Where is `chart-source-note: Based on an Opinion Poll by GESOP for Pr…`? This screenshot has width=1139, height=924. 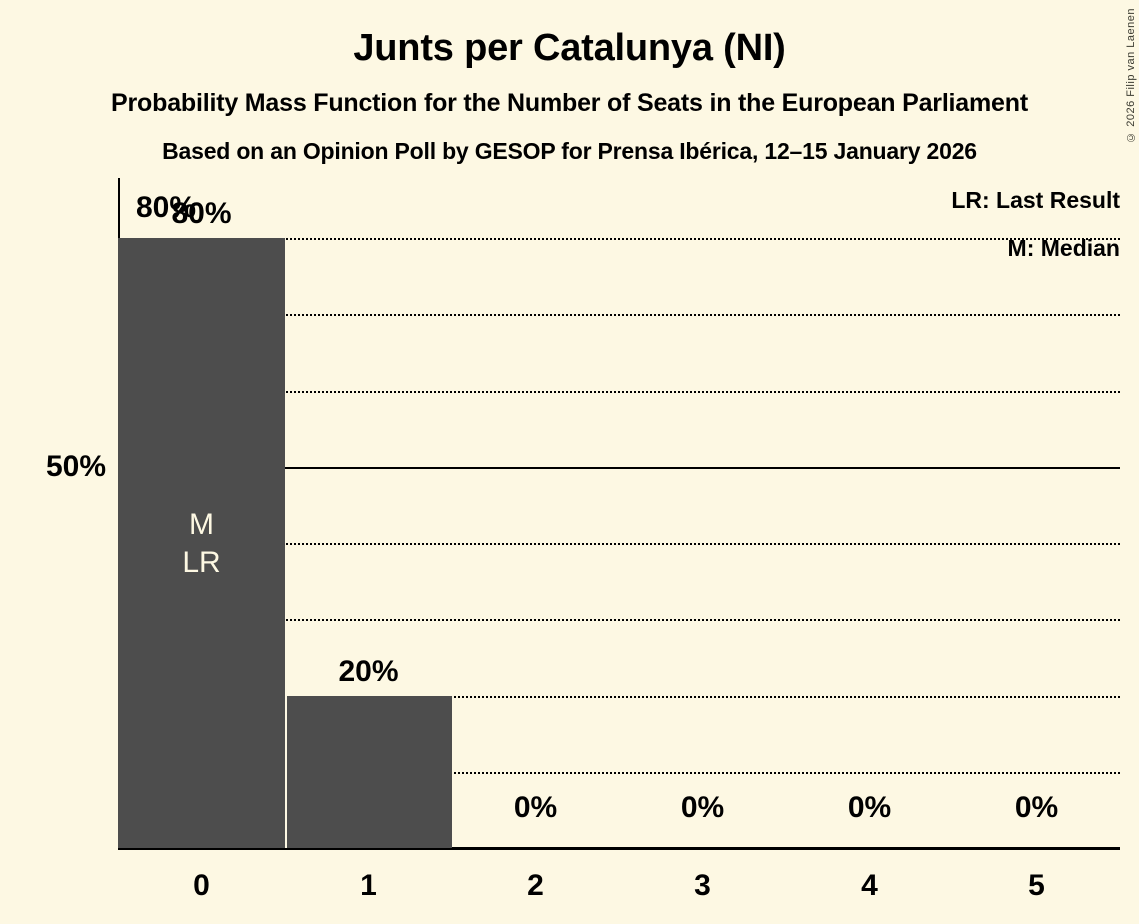
chart-source-note: Based on an Opinion Poll by GESOP for Pr… is located at coordinates (569, 151).